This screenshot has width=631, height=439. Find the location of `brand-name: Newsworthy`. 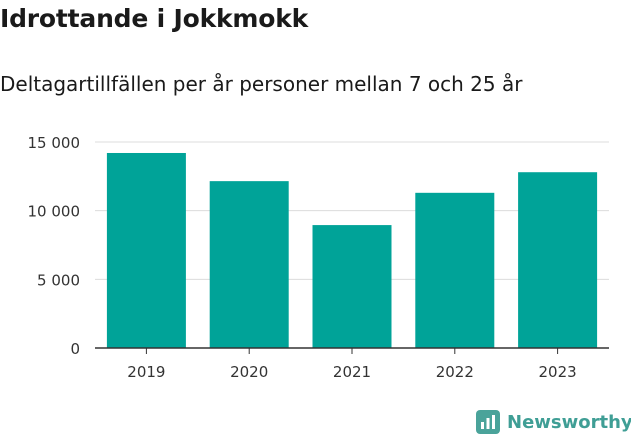

brand-name: Newsworthy is located at coordinates (569, 422).